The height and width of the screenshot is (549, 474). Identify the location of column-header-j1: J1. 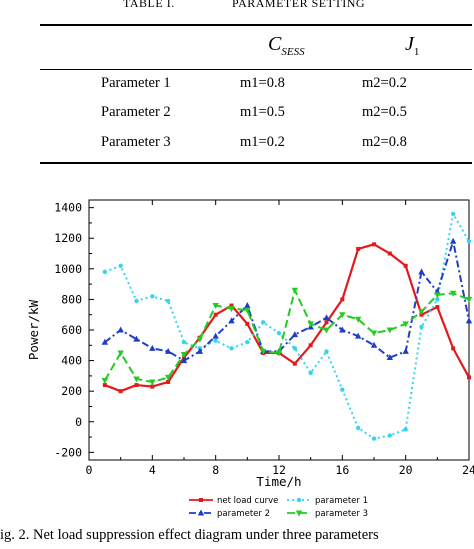
(412, 45).